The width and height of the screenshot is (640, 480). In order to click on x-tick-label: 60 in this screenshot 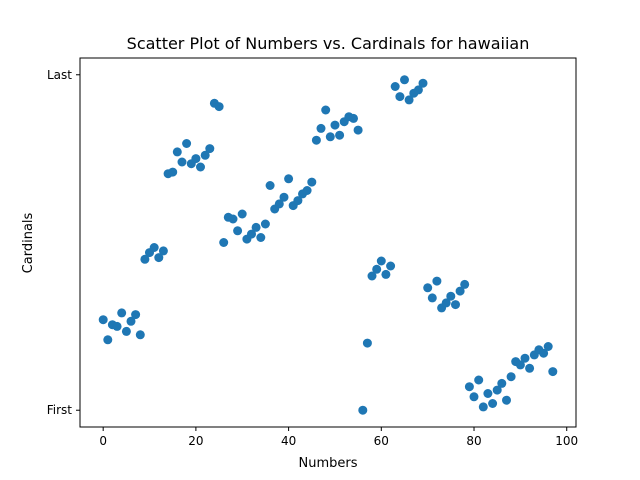, I will do `click(381, 441)`.